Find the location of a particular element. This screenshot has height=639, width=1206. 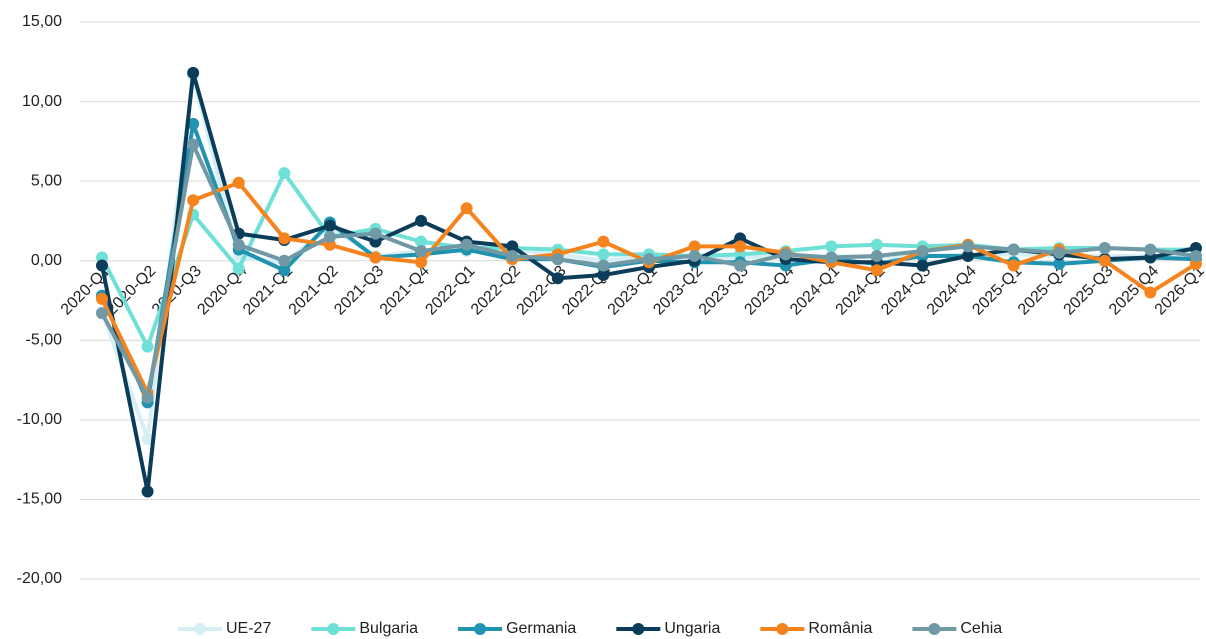

x-tick-label: 2023-Q4 is located at coordinates (769, 290).